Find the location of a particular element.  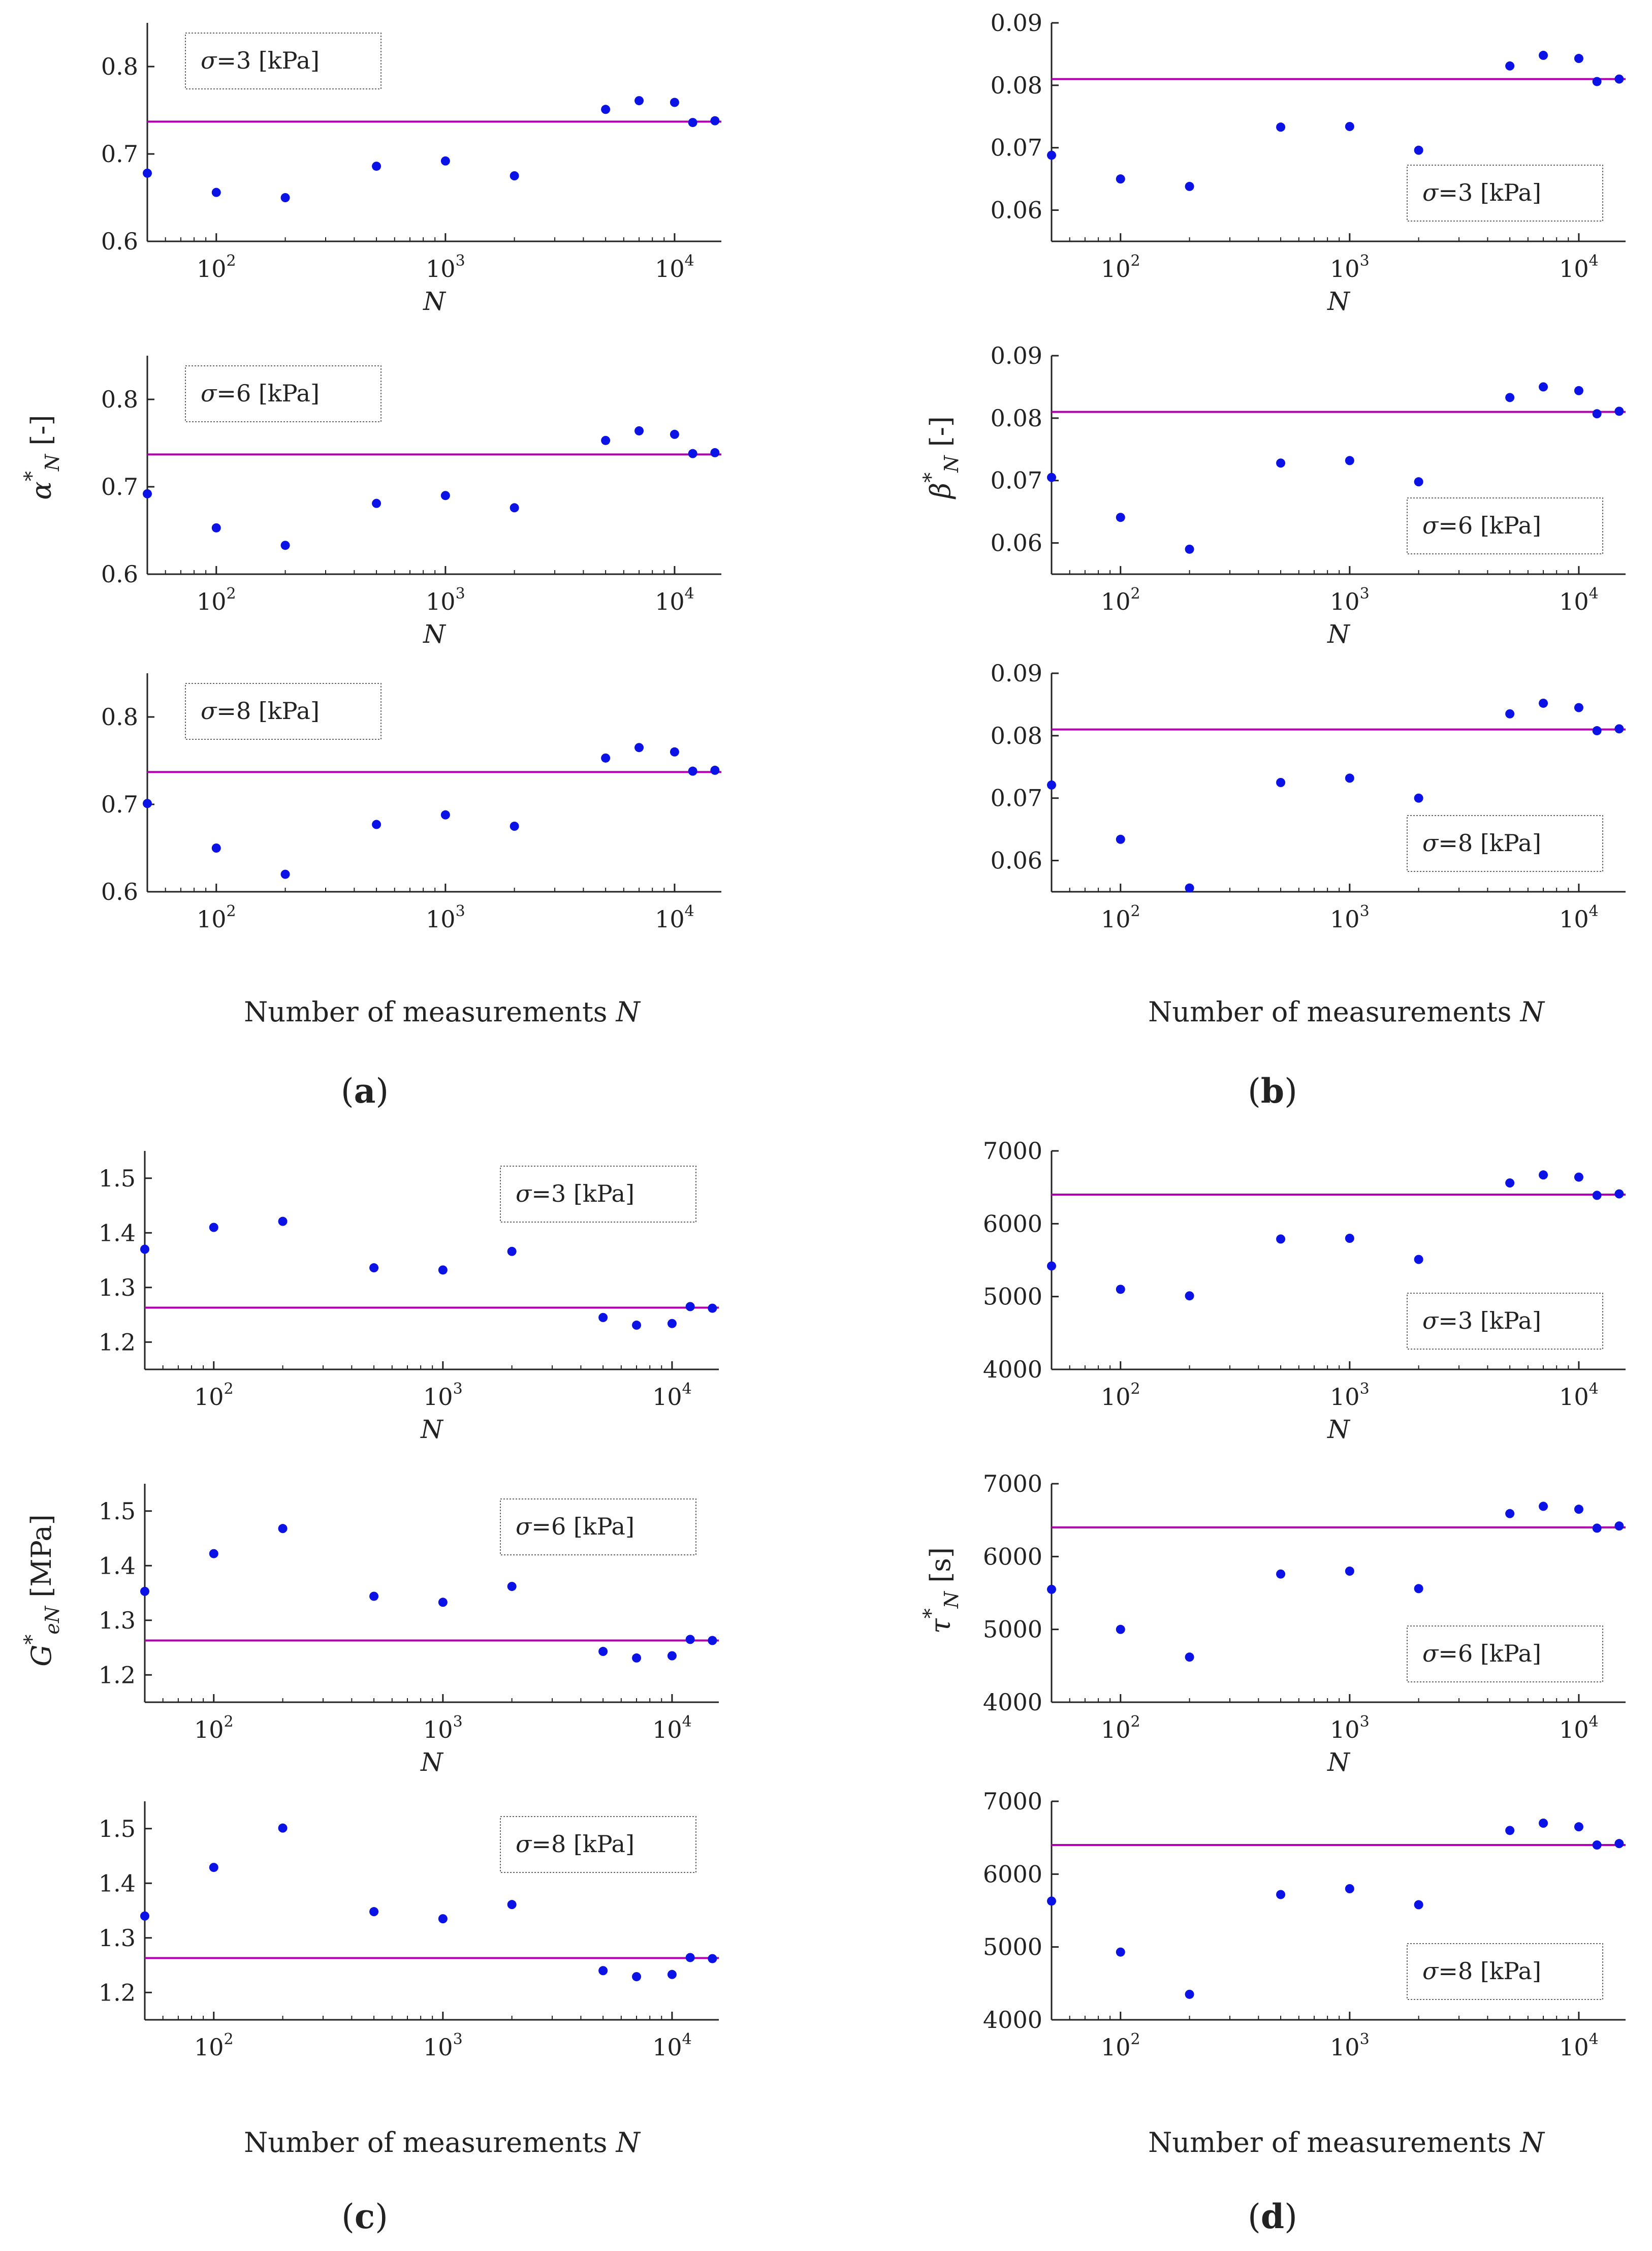

panel-label: (c) is located at coordinates (364, 2217).